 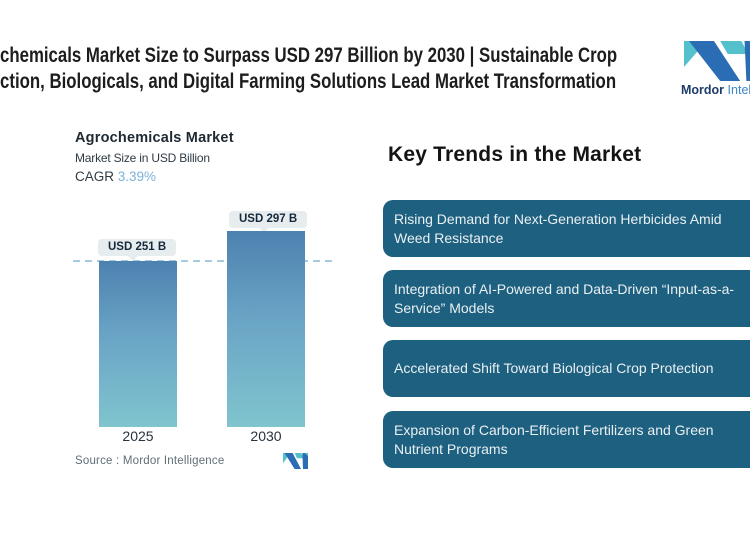 What do you see at coordinates (154, 138) in the screenshot?
I see `chart-title: Agrochemicals Market` at bounding box center [154, 138].